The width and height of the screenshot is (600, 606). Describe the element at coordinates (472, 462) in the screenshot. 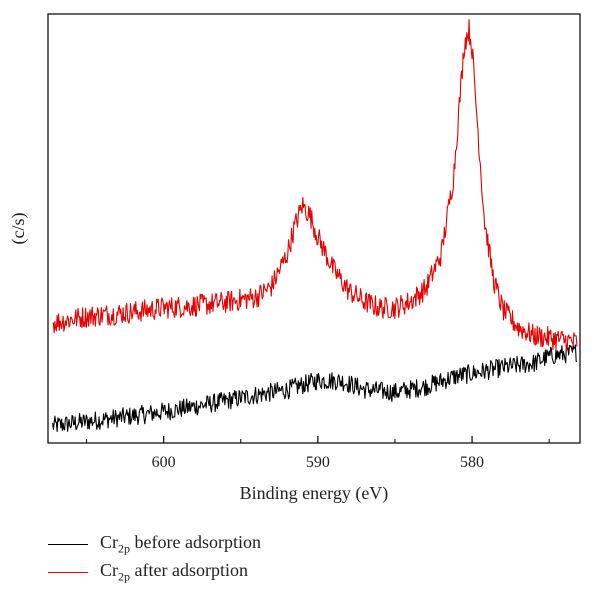

I see `x-tick-label: 580` at that location.